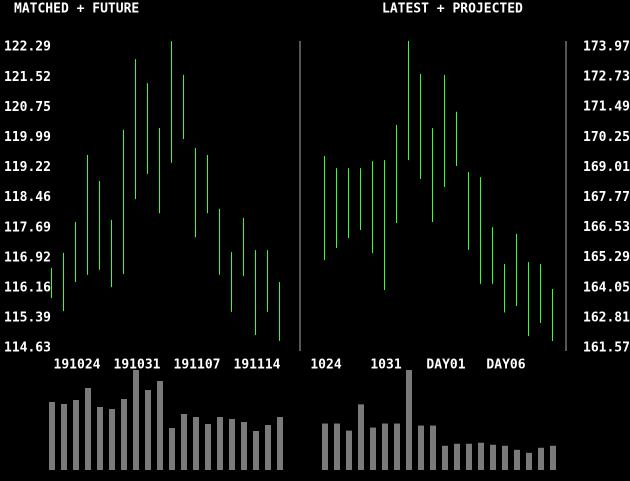 The image size is (630, 481). What do you see at coordinates (27, 348) in the screenshot?
I see `y-tick-label: 114.63` at bounding box center [27, 348].